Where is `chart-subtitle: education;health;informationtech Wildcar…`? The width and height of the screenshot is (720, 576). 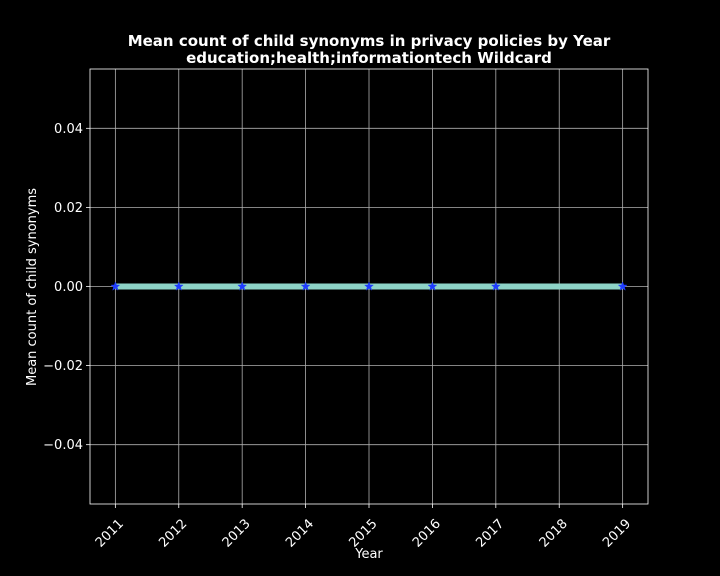
chart-subtitle: education;health;informationtech Wildcar… is located at coordinates (369, 58).